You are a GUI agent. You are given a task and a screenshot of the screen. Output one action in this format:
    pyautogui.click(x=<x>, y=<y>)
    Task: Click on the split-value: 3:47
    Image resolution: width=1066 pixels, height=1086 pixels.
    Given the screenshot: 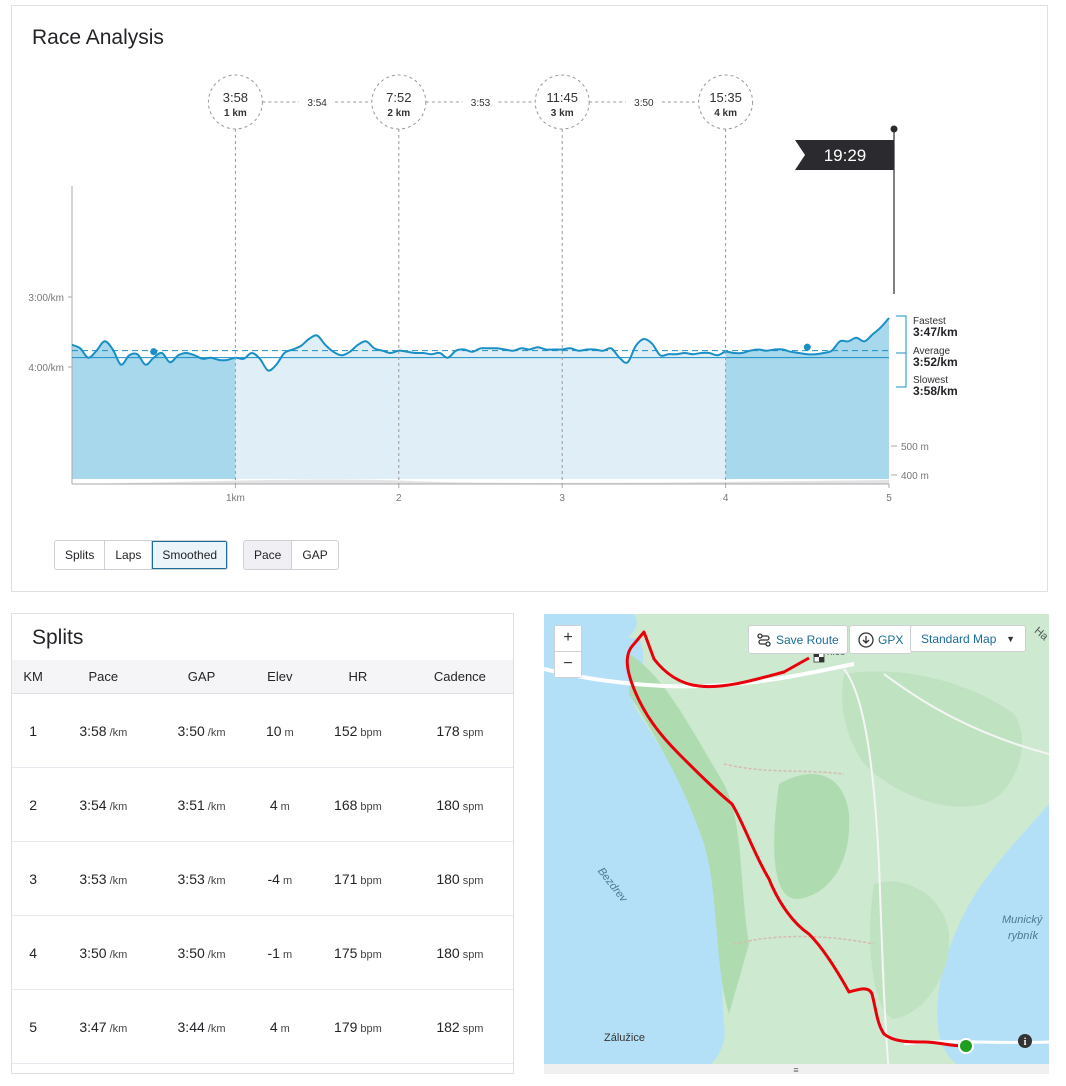 What is the action you would take?
    pyautogui.click(x=93, y=1026)
    